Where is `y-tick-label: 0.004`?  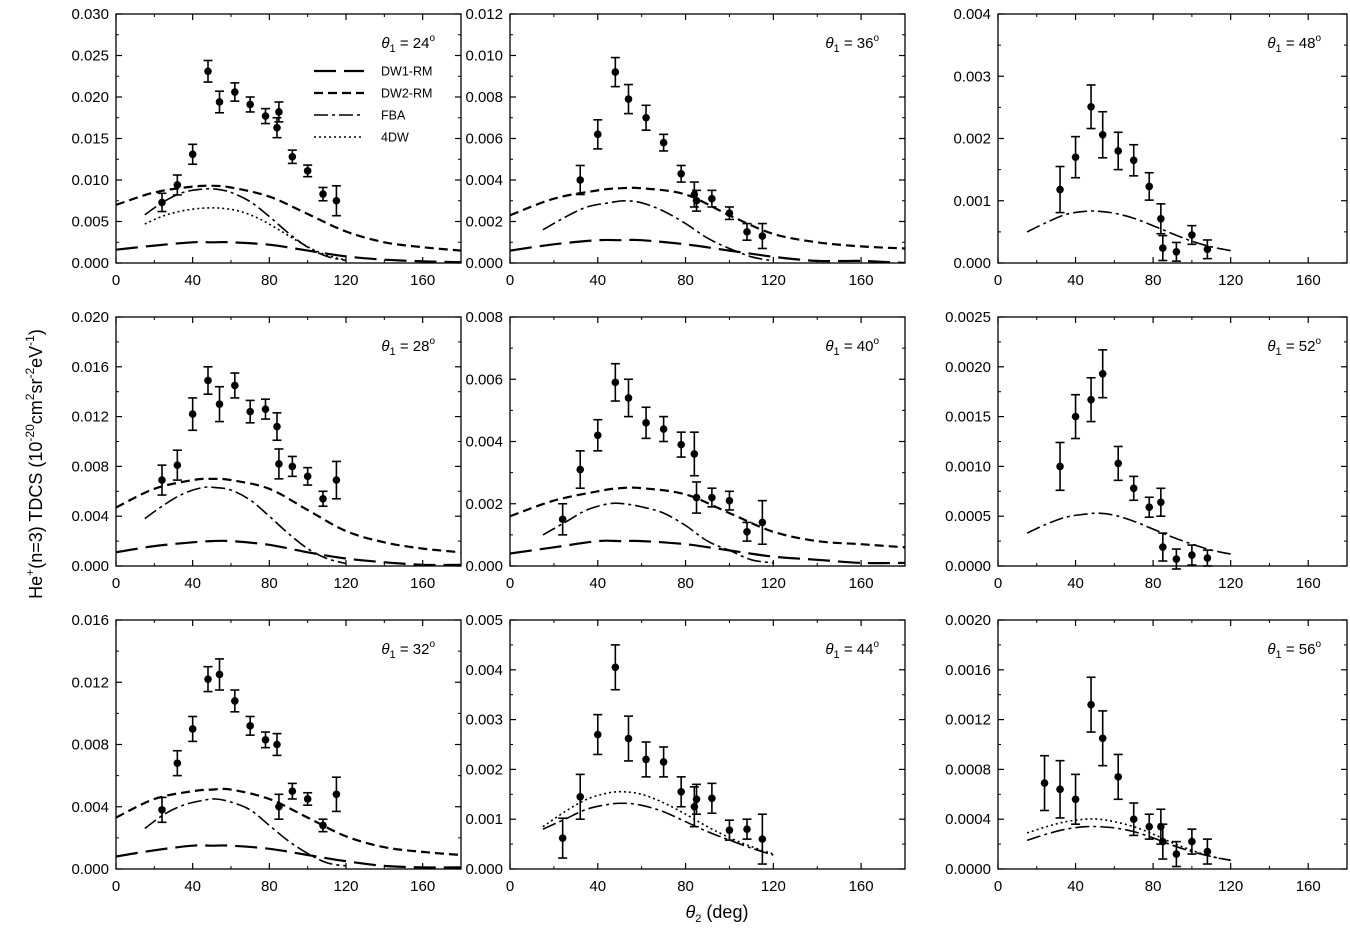
y-tick-label: 0.004 is located at coordinates (484, 442).